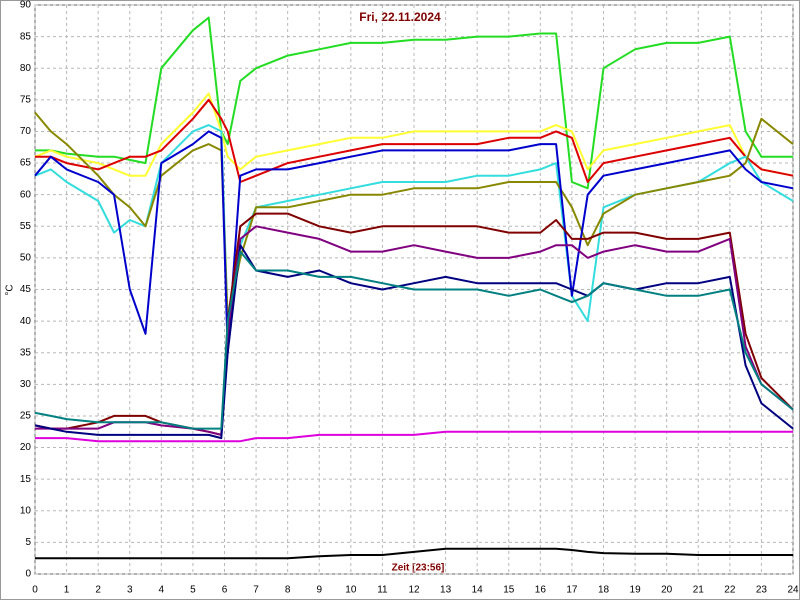  What do you see at coordinates (509, 590) in the screenshot?
I see `x-tick-label: 15` at bounding box center [509, 590].